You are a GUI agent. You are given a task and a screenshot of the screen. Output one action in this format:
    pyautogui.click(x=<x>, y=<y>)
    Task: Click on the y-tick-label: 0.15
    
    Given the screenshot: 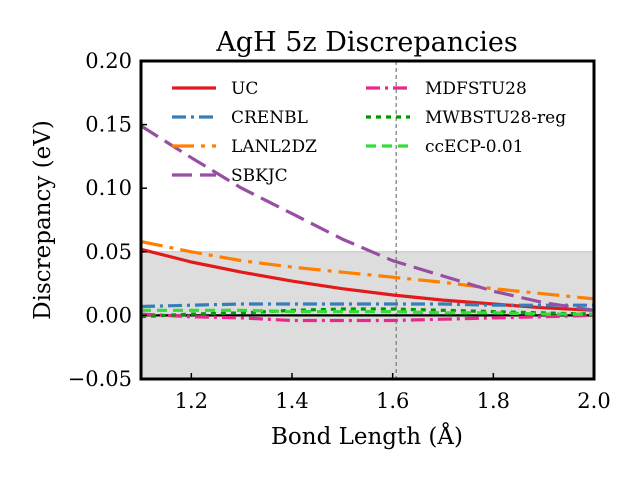 What is the action you would take?
    pyautogui.click(x=108, y=125)
    